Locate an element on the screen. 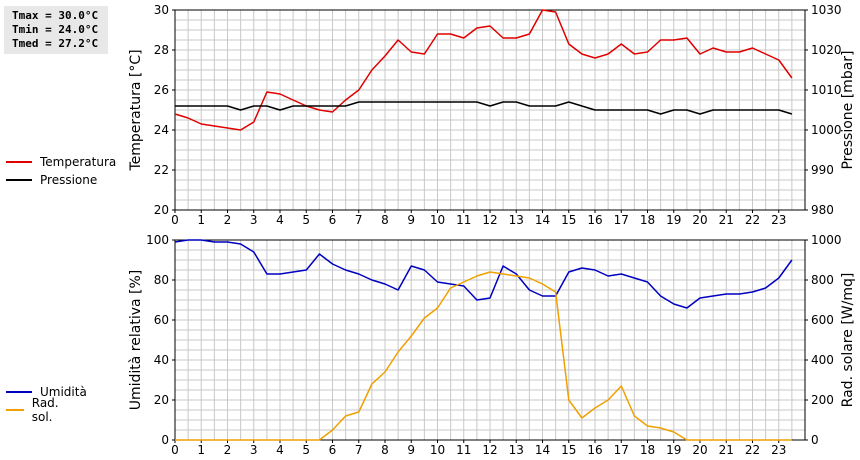 The image size is (860, 460). y-left-tick-label: 60 is located at coordinates (161, 320).